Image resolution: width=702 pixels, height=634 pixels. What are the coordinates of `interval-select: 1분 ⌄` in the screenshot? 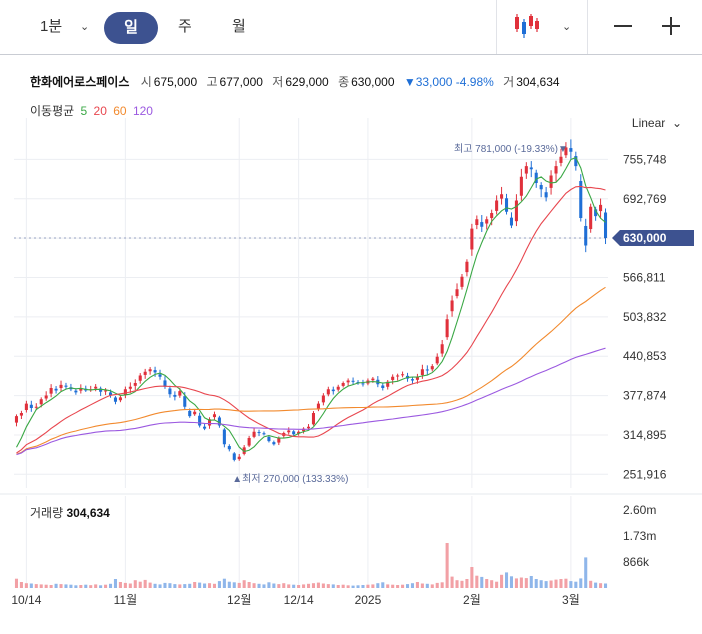 It's located at (68, 27).